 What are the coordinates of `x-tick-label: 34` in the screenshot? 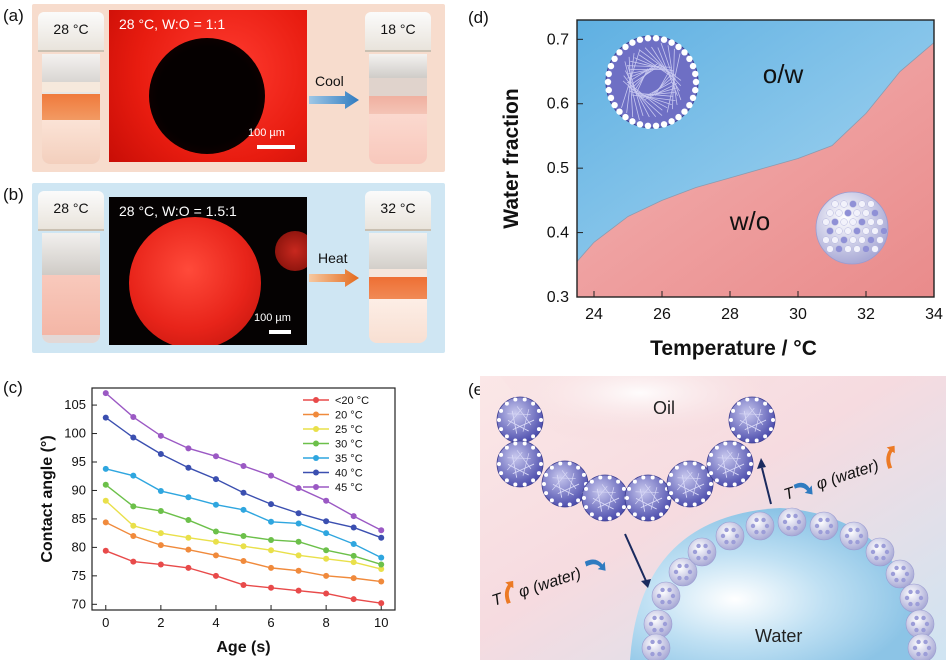 It's located at (934, 314).